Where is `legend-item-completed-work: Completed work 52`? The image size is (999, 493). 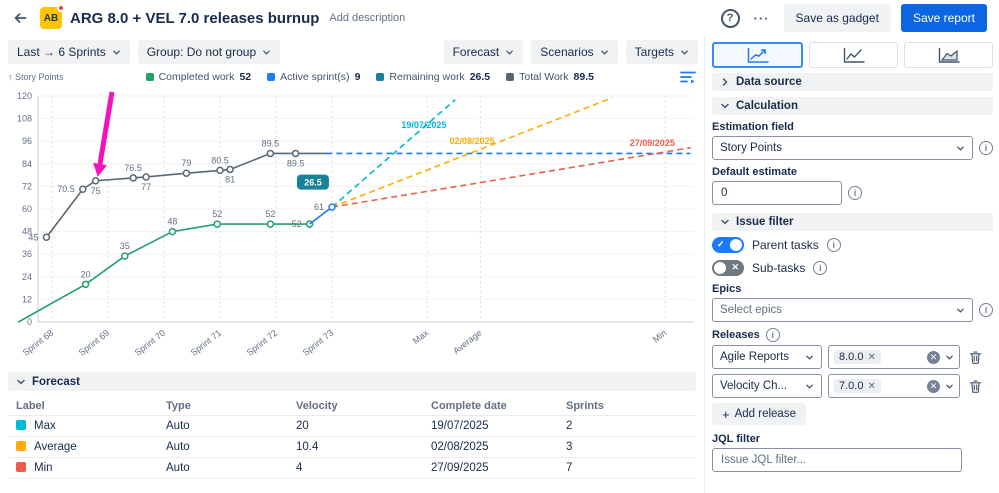
legend-item-completed-work: Completed work 52 is located at coordinates (198, 77).